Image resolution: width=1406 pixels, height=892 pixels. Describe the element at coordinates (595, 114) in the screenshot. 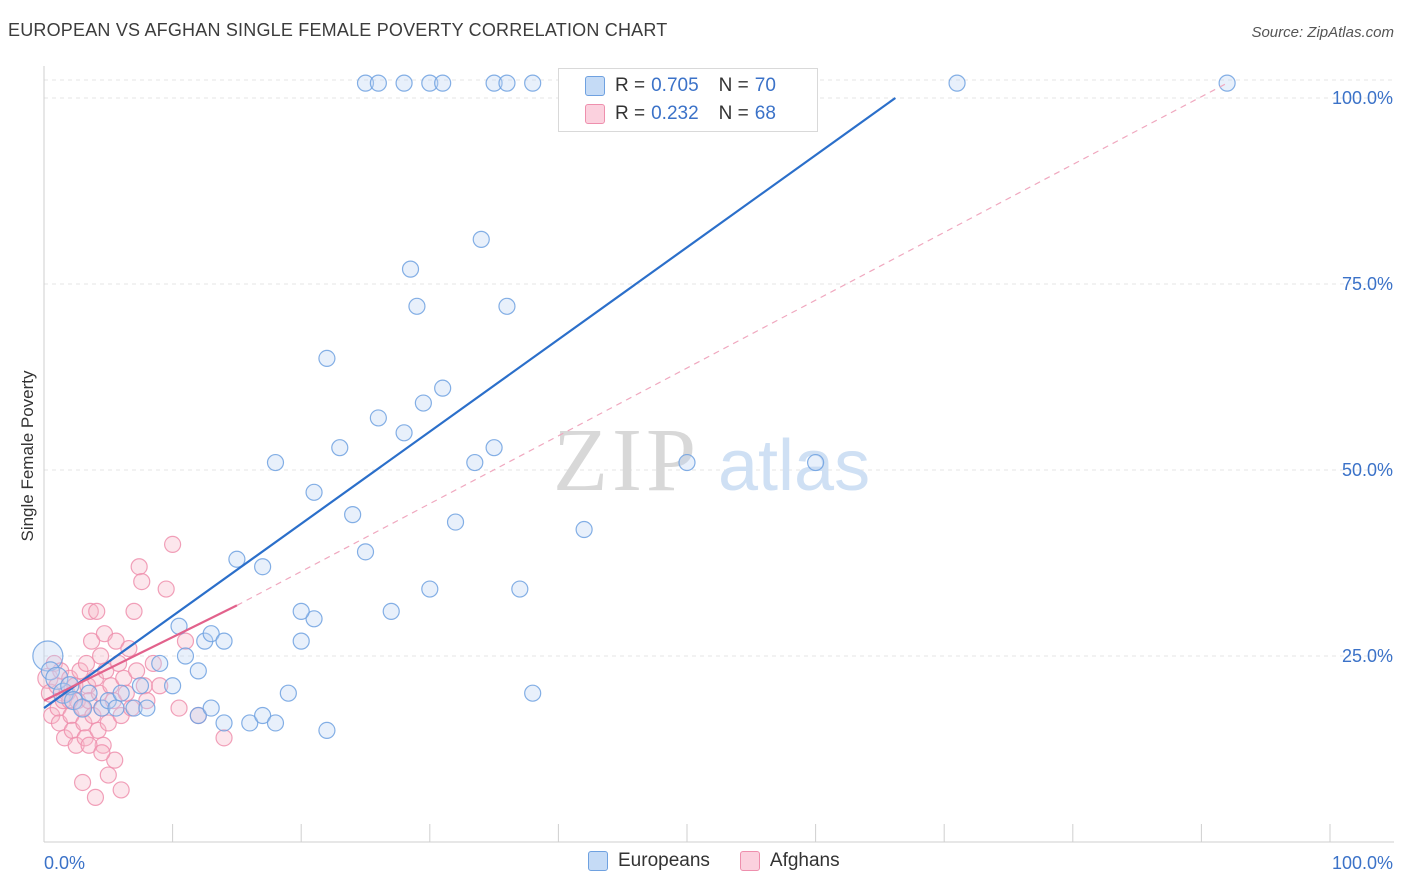

I see `legend-swatch-afghans` at that location.